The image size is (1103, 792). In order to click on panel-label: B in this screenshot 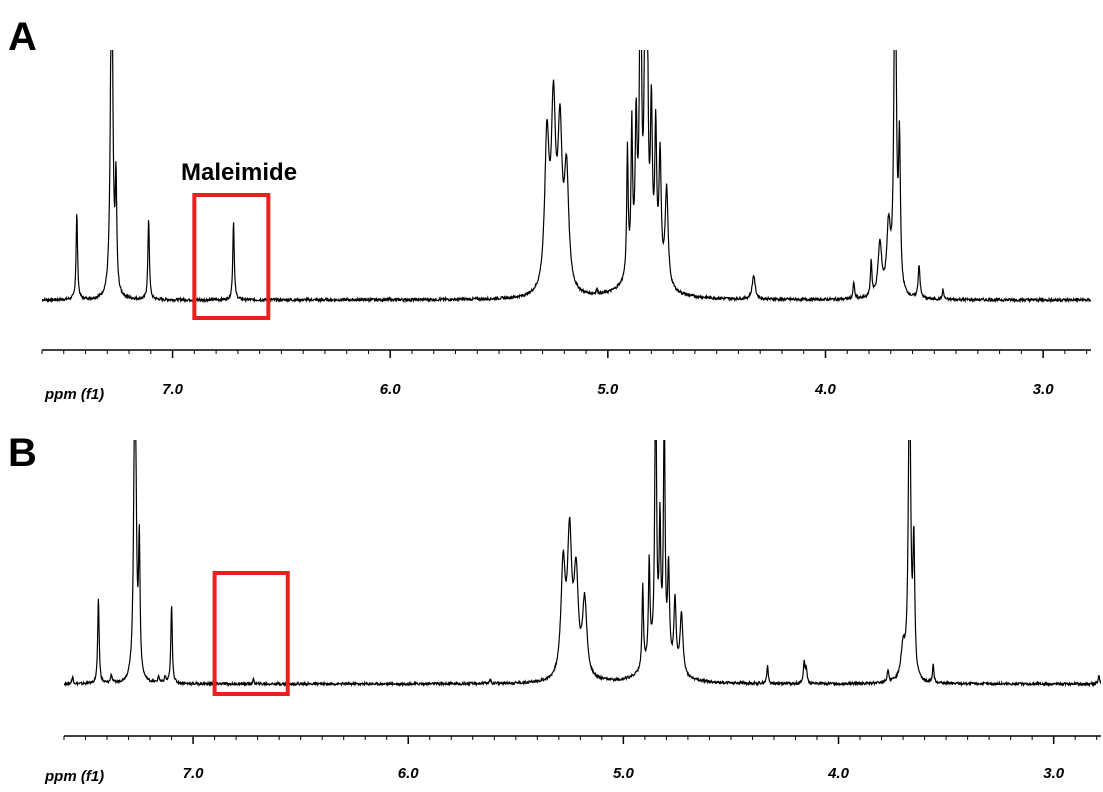, I will do `click(22, 453)`.